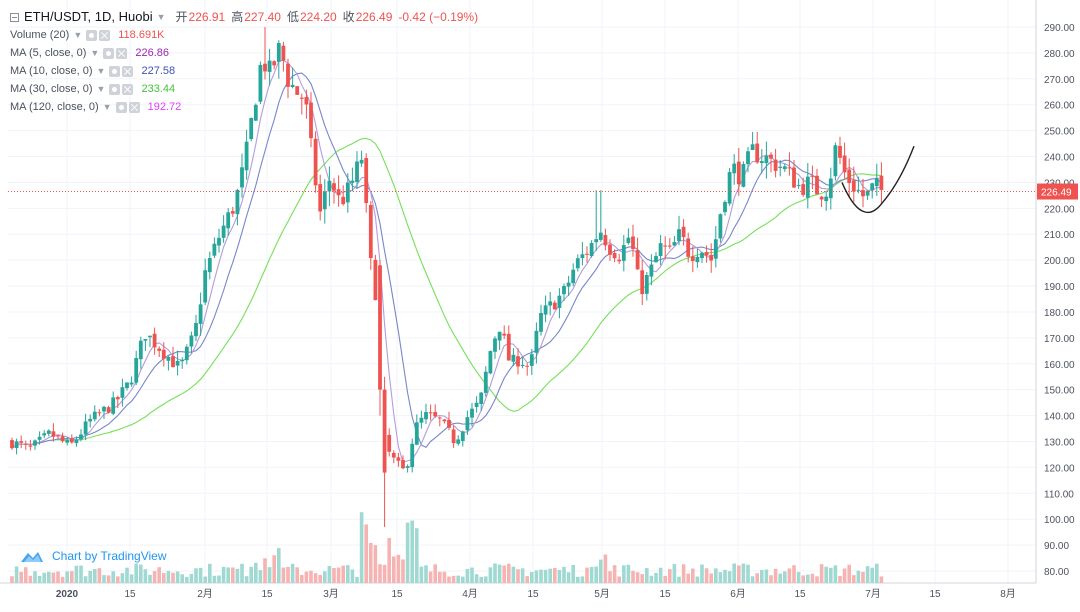 This screenshot has height=612, width=1080. I want to click on tradingview-logo-icon, so click(32, 557).